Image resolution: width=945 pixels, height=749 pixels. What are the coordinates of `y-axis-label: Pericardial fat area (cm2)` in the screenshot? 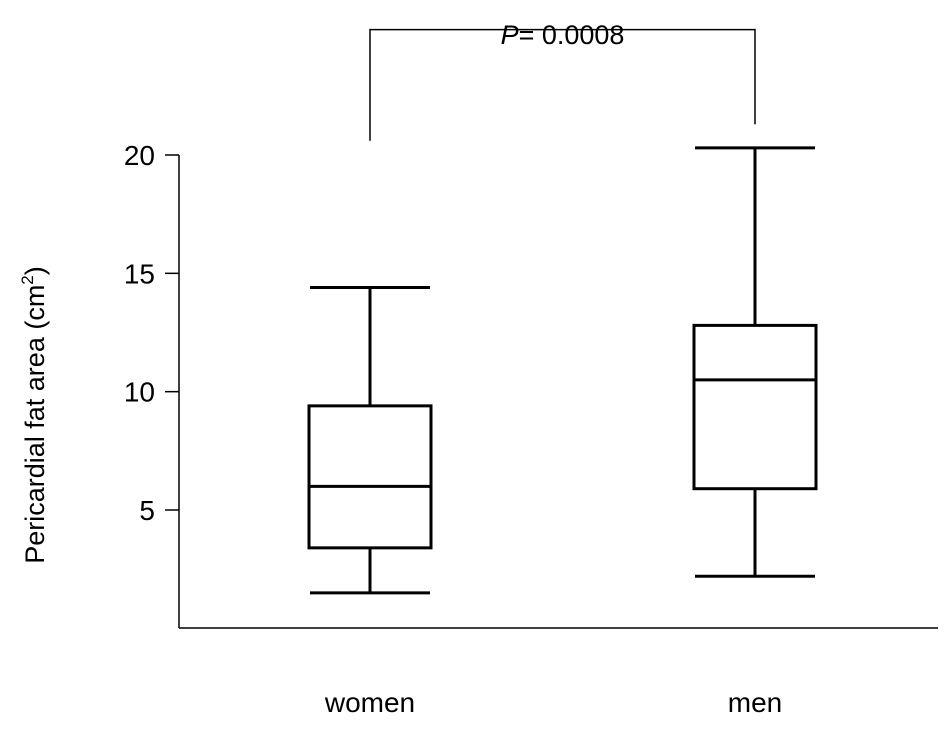 It's located at (34, 415).